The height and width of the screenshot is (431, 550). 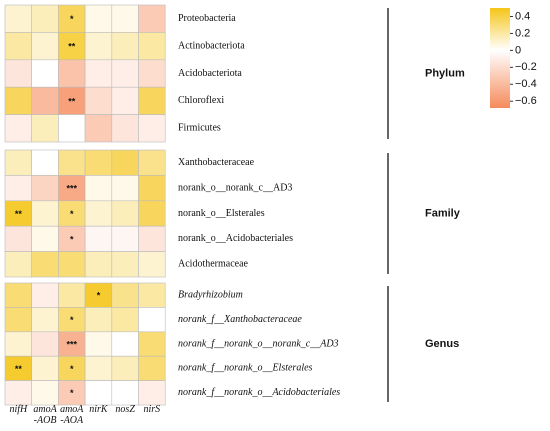 I want to click on row-label: norank_o__Elsterales, so click(x=221, y=213).